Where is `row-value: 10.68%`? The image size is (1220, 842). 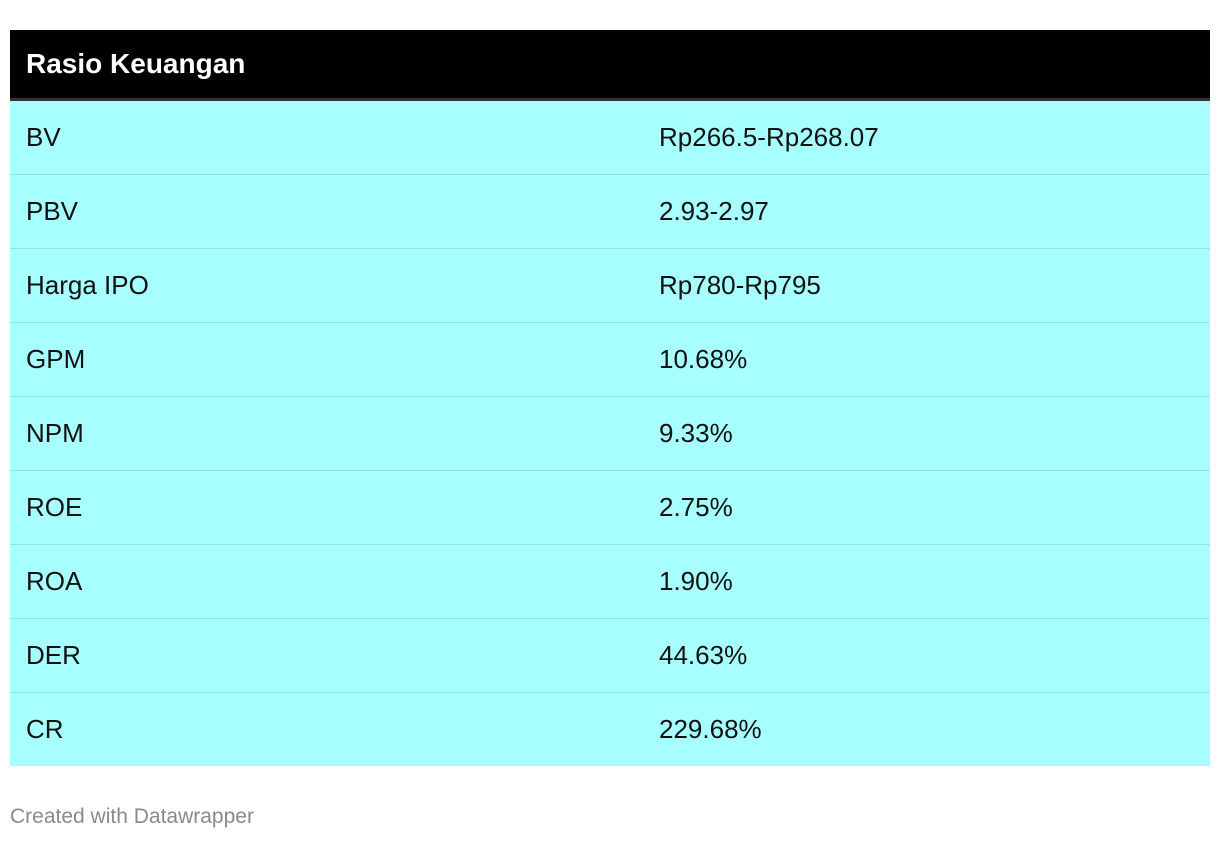
row-value: 10.68% is located at coordinates (703, 359).